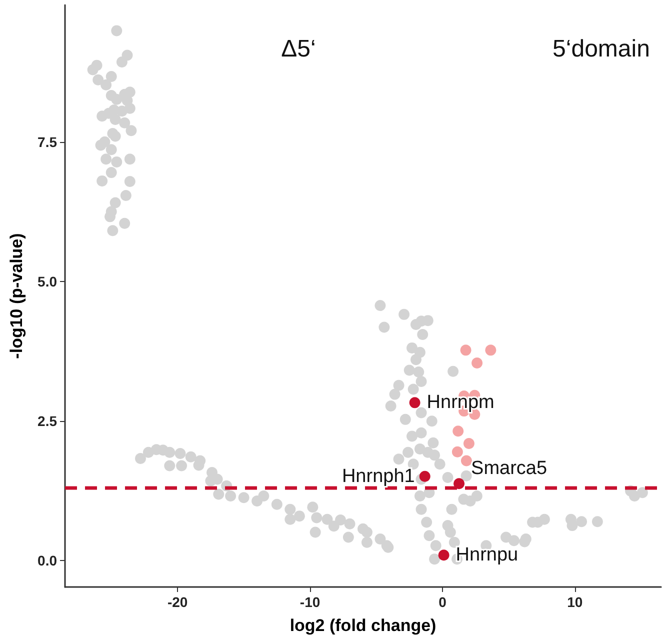 Image resolution: width=662 pixels, height=639 pixels. What do you see at coordinates (48, 281) in the screenshot?
I see `y-tick-label: 5.0` at bounding box center [48, 281].